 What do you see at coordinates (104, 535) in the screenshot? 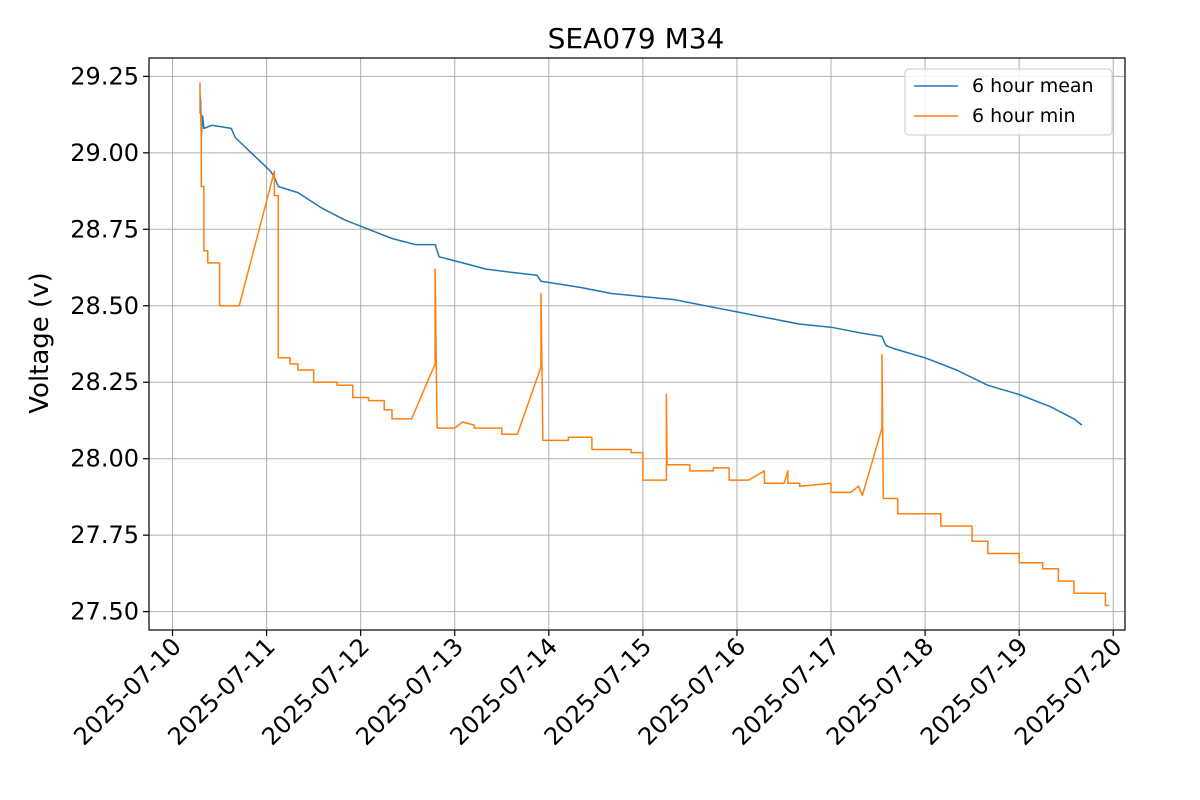
I see `y-tick-label: 27.75` at bounding box center [104, 535].